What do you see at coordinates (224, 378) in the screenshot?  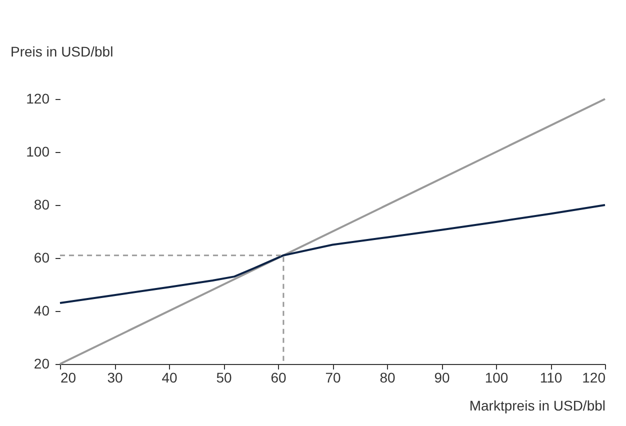 I see `x-tick-label: 50` at bounding box center [224, 378].